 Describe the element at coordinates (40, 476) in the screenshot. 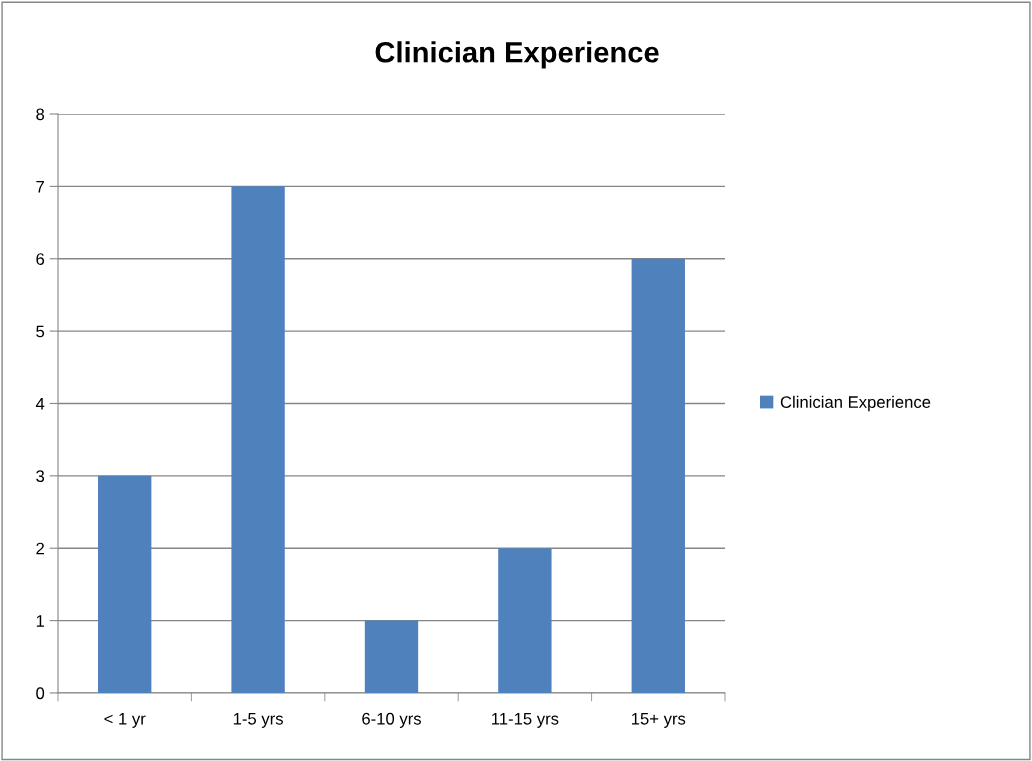

I see `y-tick-label: 3` at that location.